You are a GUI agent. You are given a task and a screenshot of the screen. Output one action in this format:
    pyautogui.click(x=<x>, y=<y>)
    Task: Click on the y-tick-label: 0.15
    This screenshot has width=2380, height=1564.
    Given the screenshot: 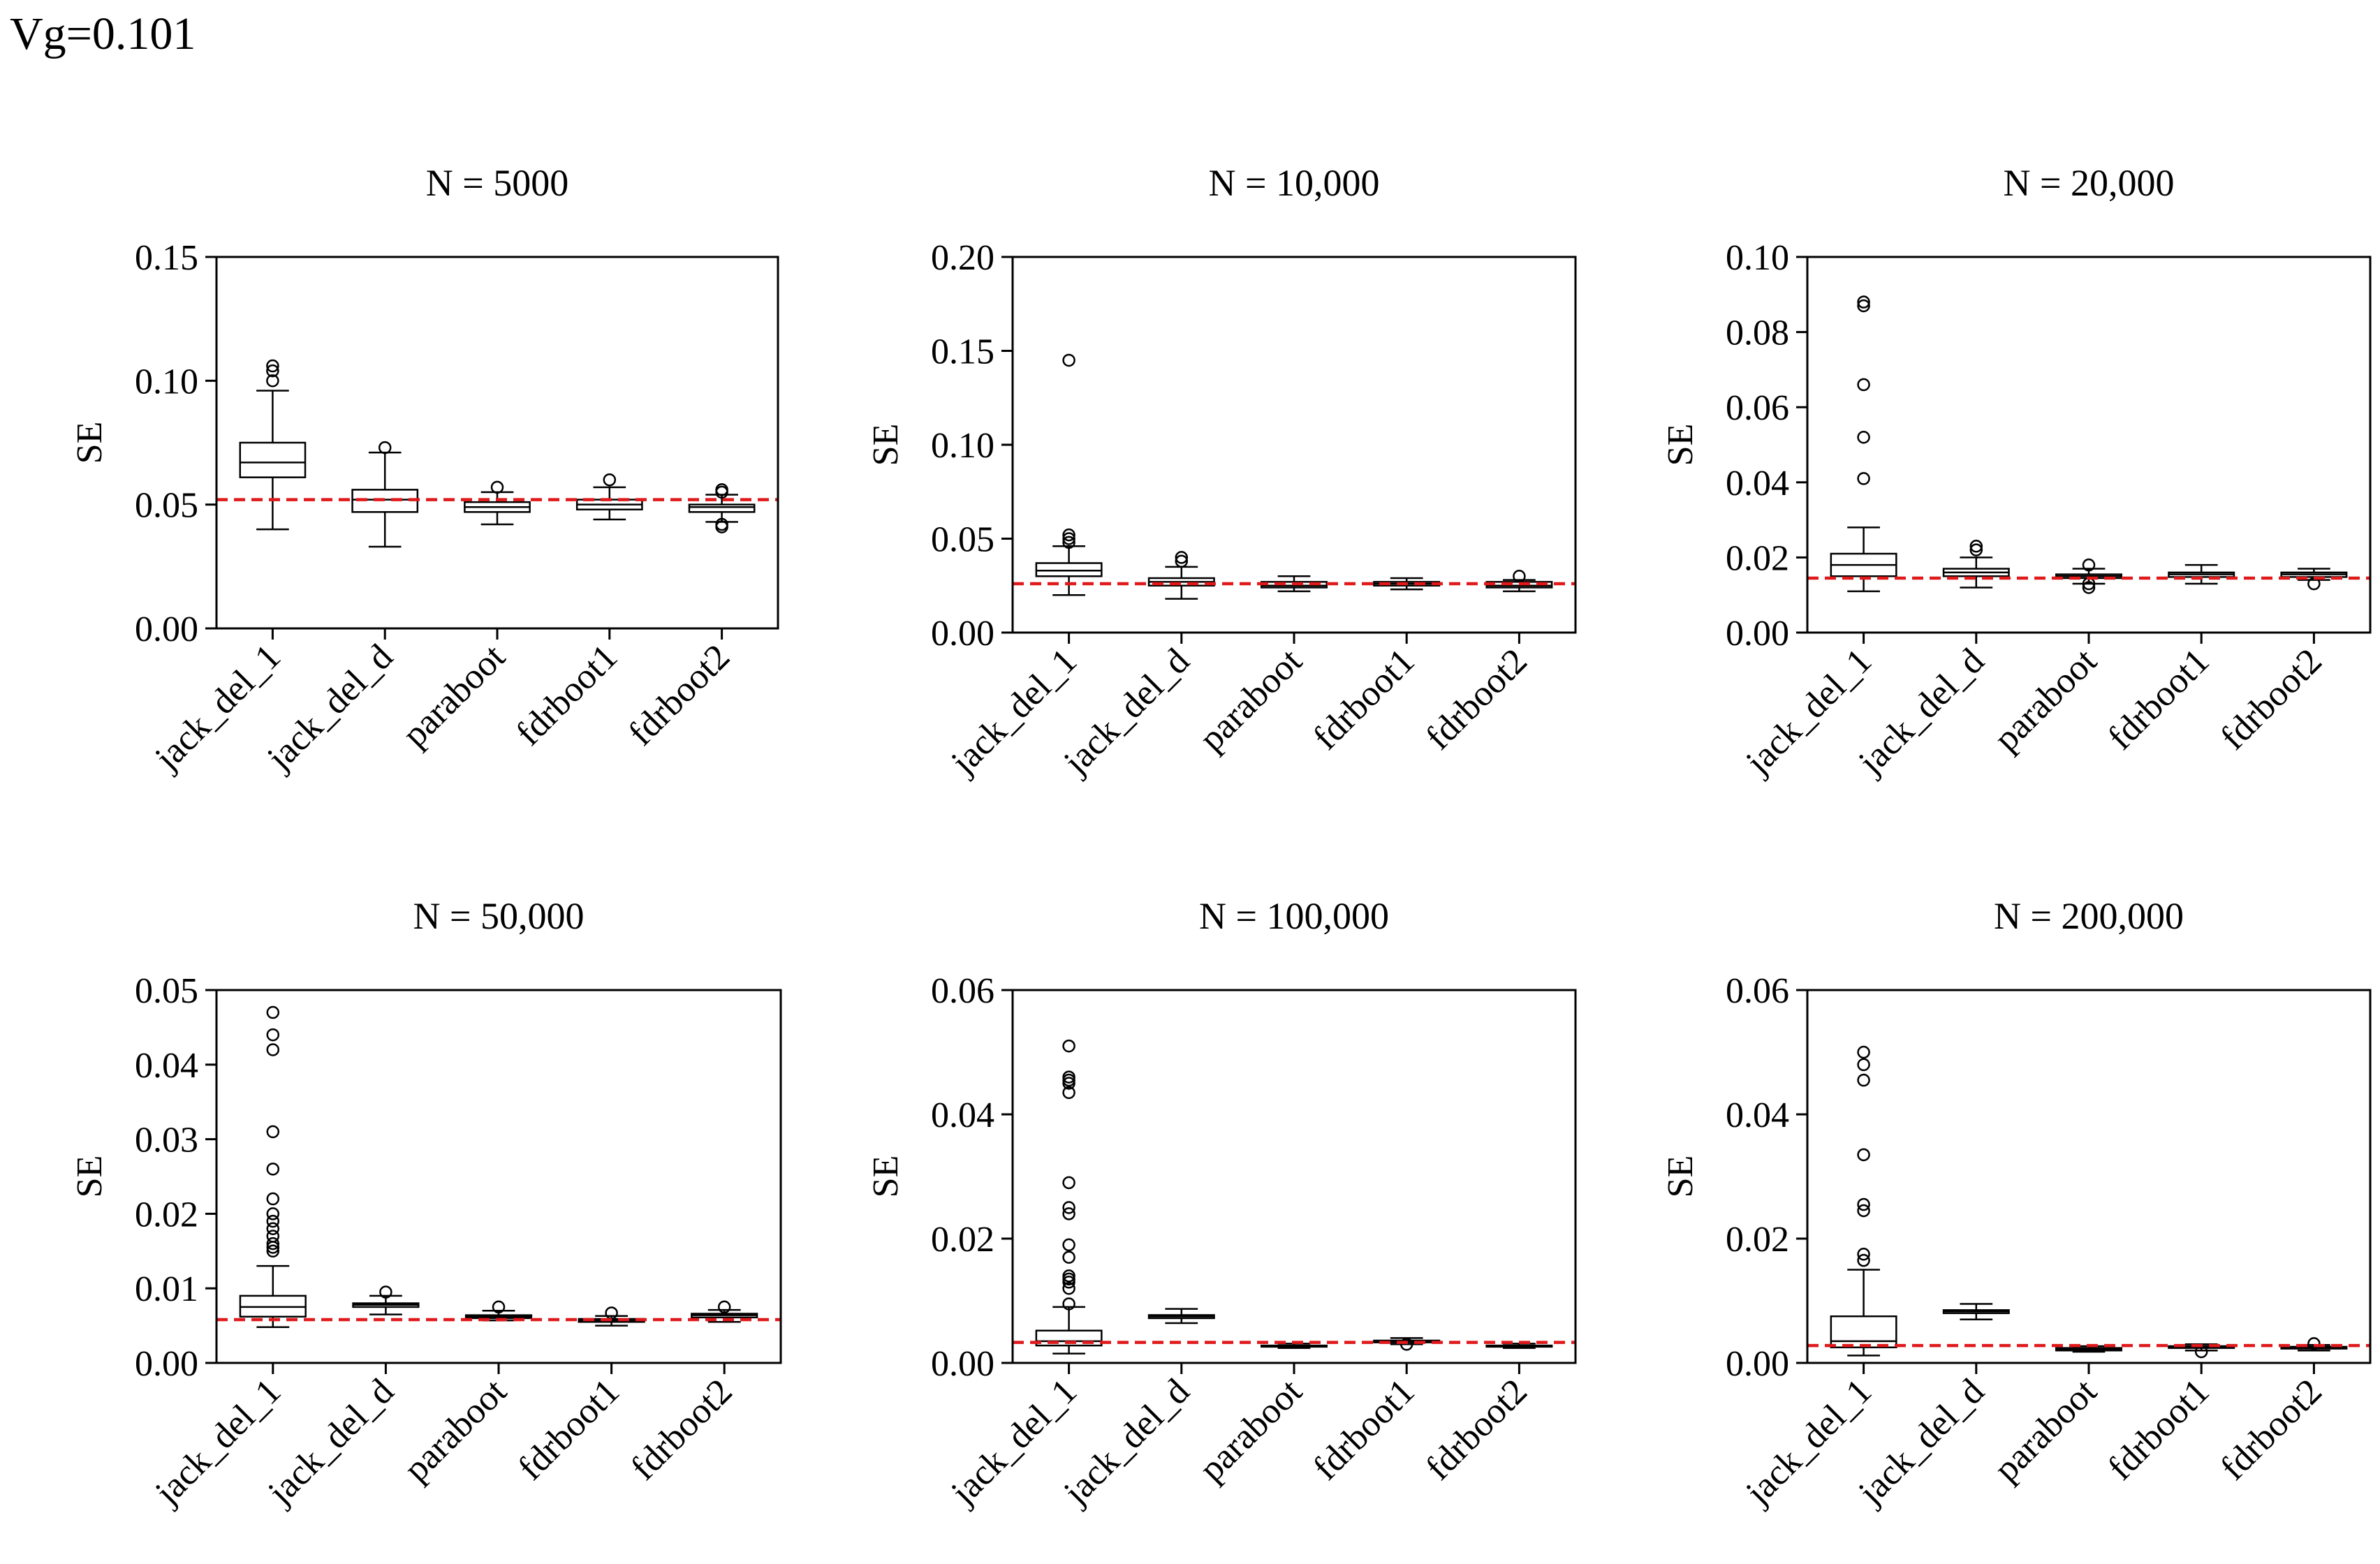 What is the action you would take?
    pyautogui.click(x=962, y=352)
    